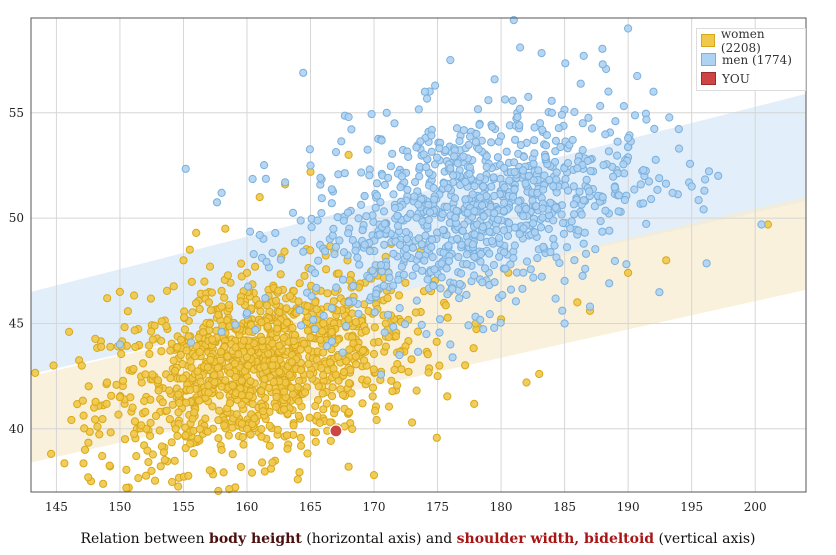 The height and width of the screenshot is (555, 836). I want to click on legend-item-you: YOU, so click(751, 78).